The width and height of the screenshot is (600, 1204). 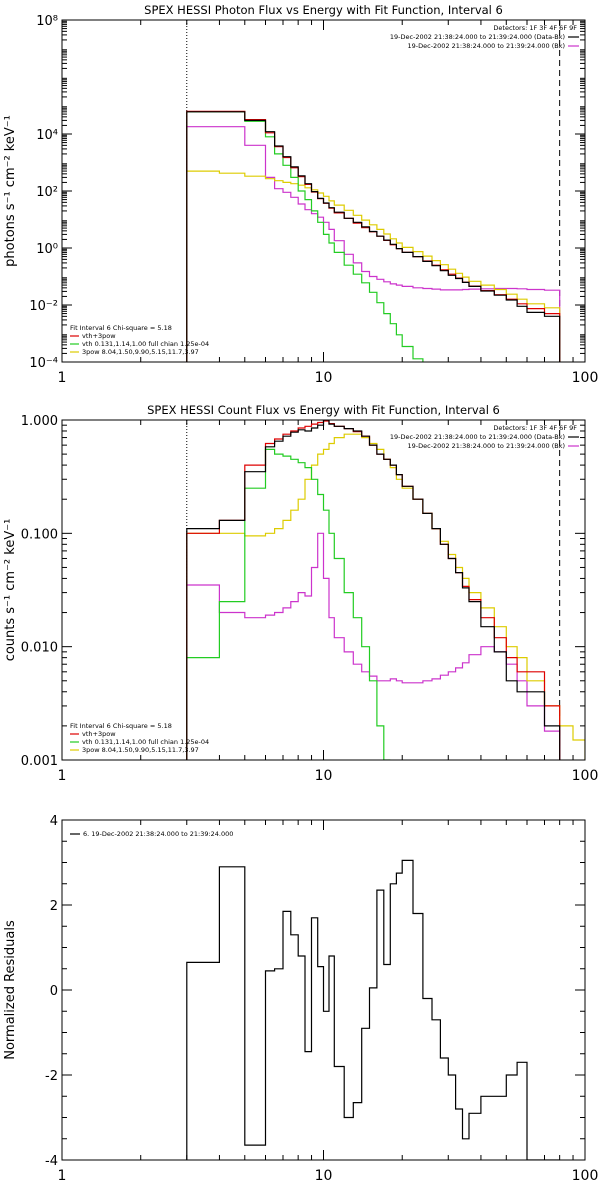 I want to click on y-tick-label: 0, so click(x=54, y=991).